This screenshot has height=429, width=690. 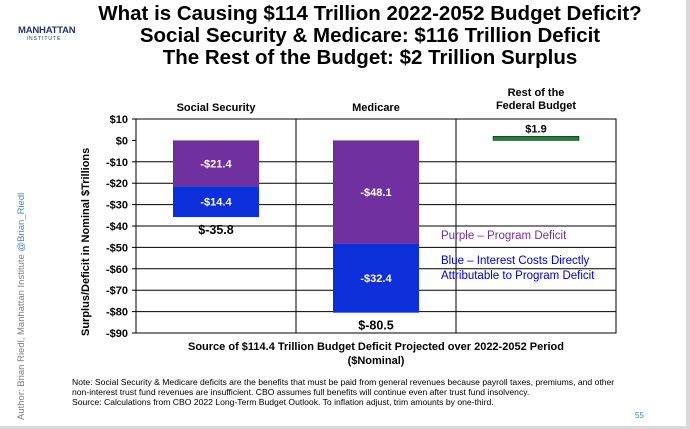 I want to click on manhattan-institute-logo: MANHATTAN INSTITUTE, so click(x=47, y=34).